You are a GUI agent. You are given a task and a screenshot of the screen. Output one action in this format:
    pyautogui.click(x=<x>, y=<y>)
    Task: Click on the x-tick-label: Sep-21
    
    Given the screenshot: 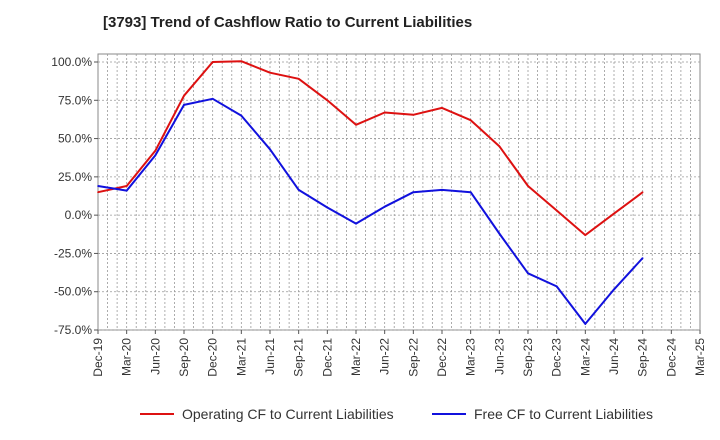 What is the action you would take?
    pyautogui.click(x=299, y=357)
    